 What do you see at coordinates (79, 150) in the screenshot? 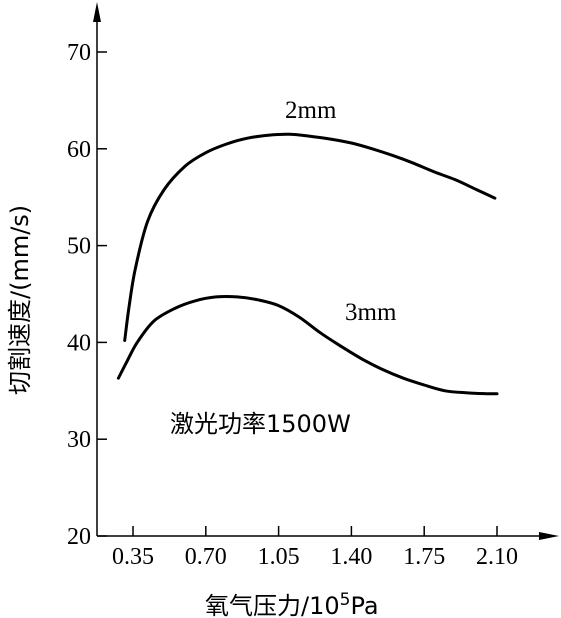
I see `y-tick-label: 60` at bounding box center [79, 150].